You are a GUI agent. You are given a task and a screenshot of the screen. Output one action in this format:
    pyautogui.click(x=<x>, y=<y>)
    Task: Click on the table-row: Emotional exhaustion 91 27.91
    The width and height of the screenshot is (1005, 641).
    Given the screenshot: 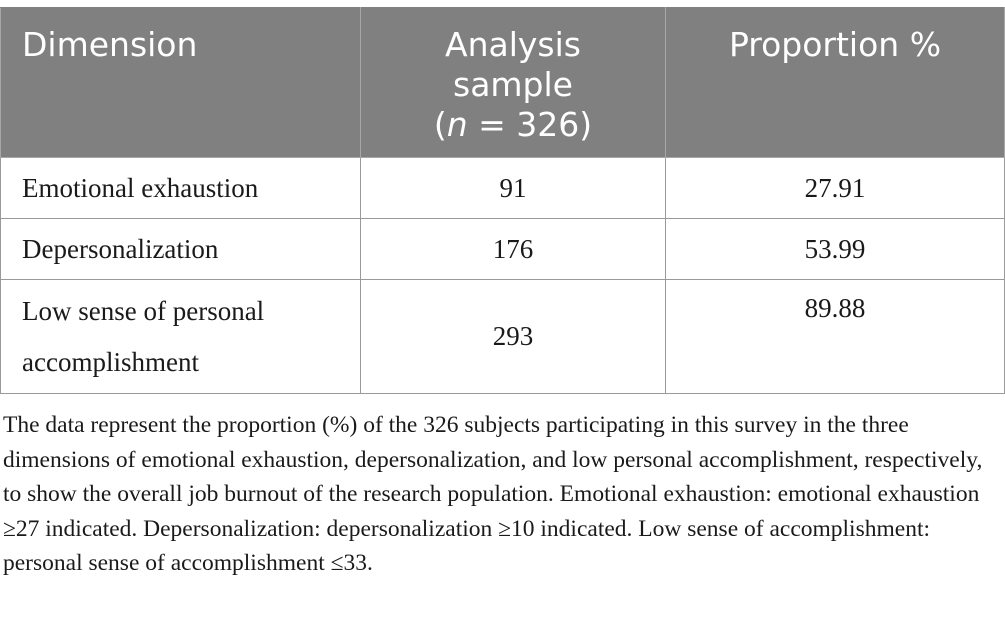 What is the action you would take?
    pyautogui.click(x=502, y=188)
    